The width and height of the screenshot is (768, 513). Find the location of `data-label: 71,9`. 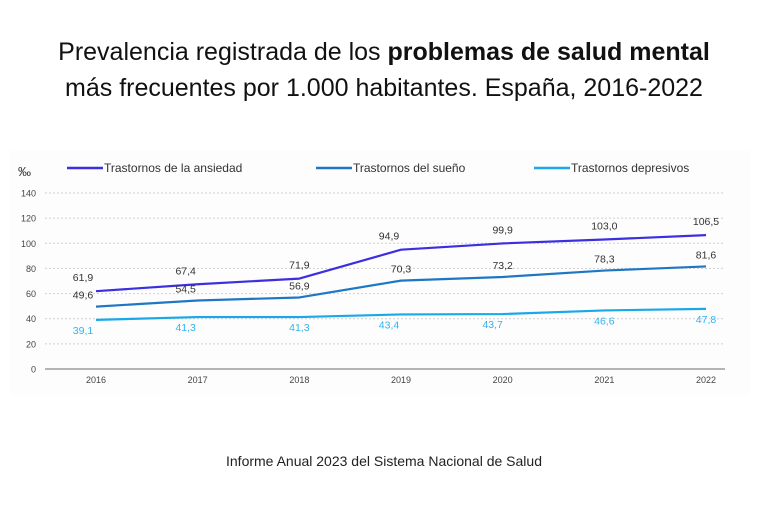

data-label: 71,9 is located at coordinates (299, 266).